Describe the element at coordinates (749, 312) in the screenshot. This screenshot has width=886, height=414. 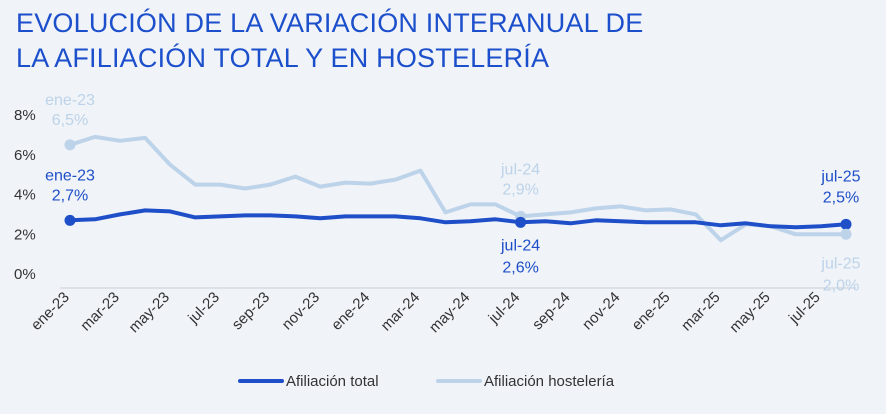
I see `x-tick-label: may-25` at that location.